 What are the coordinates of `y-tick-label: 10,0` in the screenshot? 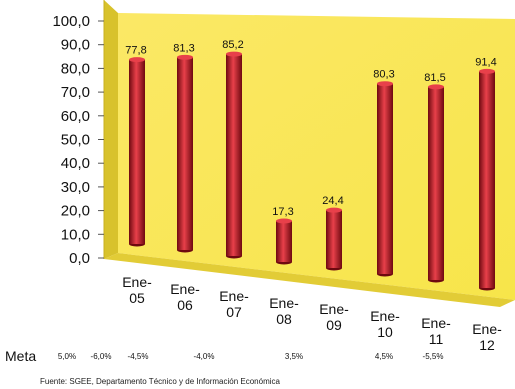 It's located at (75, 234).